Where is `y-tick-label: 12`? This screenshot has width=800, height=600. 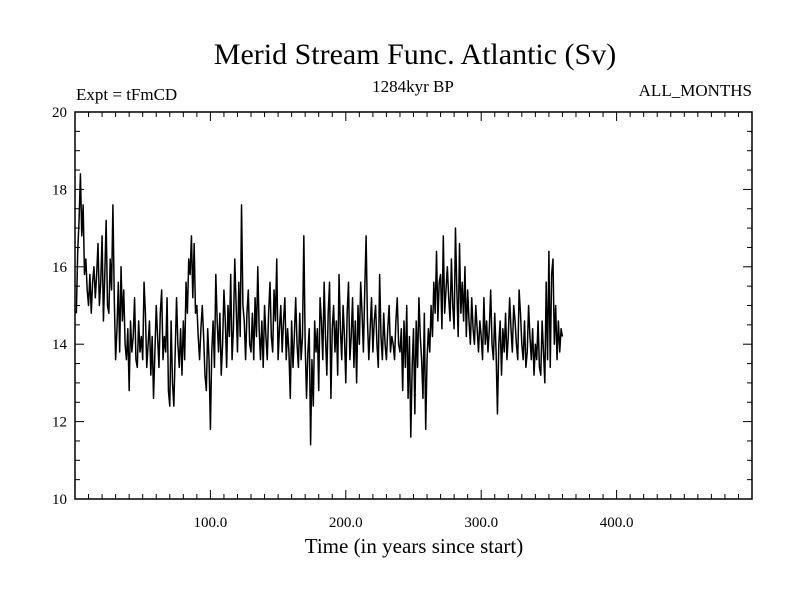
y-tick-label: 12 is located at coordinates (59, 423).